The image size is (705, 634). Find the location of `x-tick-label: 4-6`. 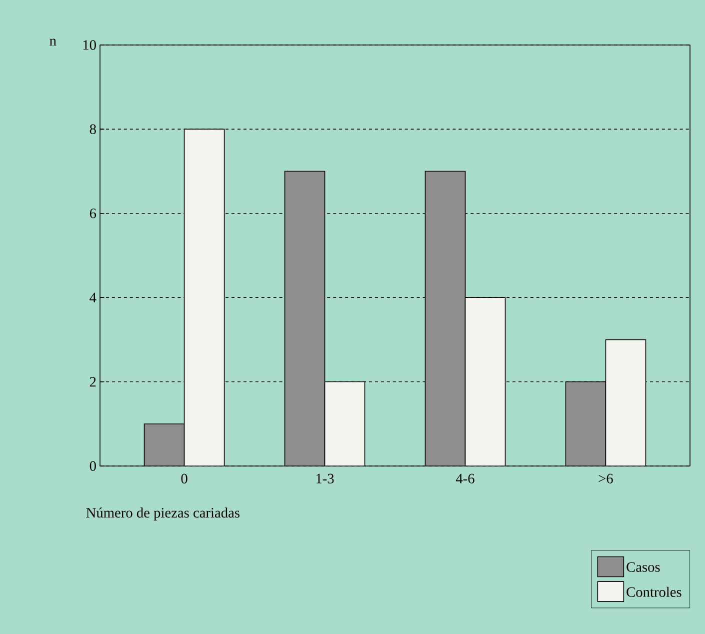

x-tick-label: 4-6 is located at coordinates (465, 479).